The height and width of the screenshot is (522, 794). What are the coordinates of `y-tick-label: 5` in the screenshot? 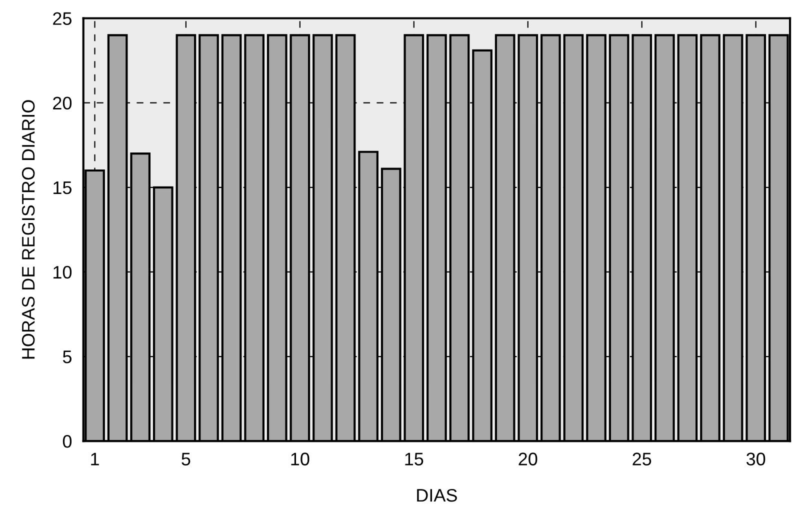 It's located at (67, 357).